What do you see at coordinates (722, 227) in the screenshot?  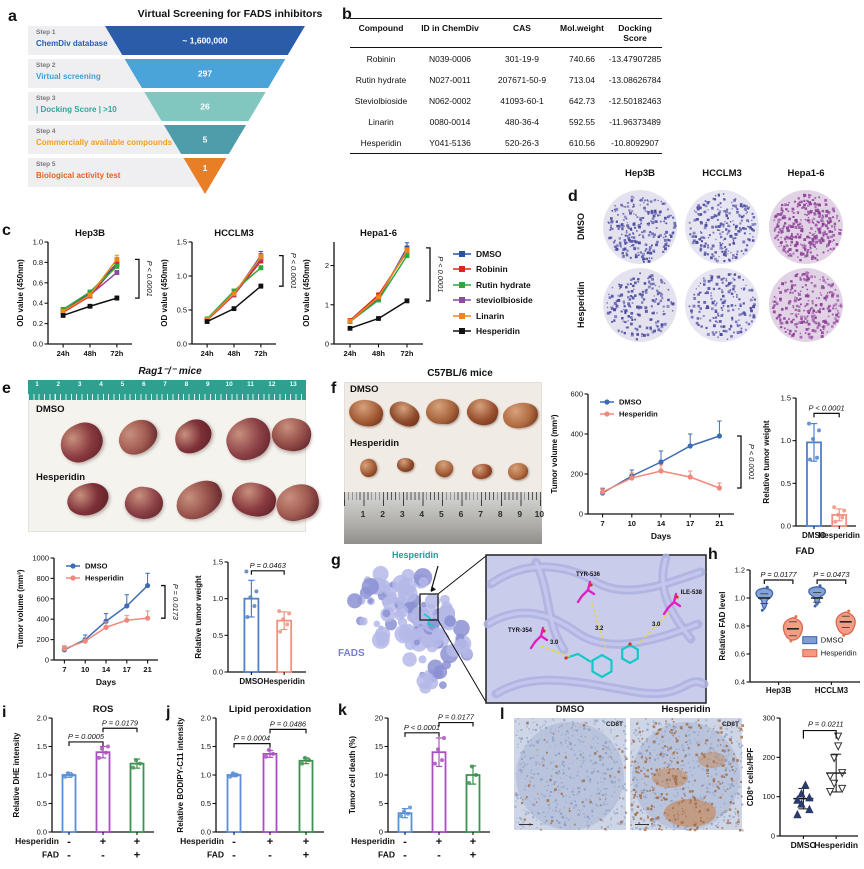 I see `colony-dish` at bounding box center [722, 227].